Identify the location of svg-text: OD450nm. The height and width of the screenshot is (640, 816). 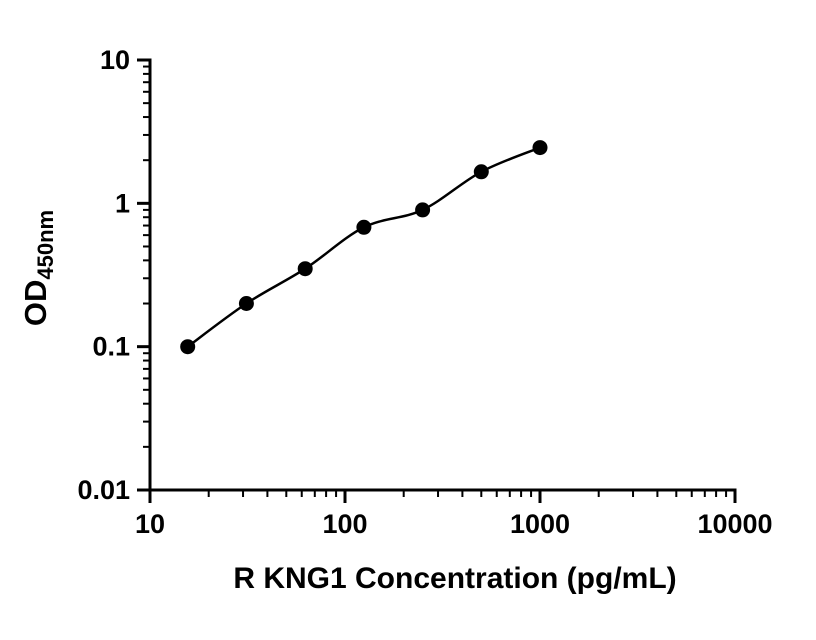
(38, 268).